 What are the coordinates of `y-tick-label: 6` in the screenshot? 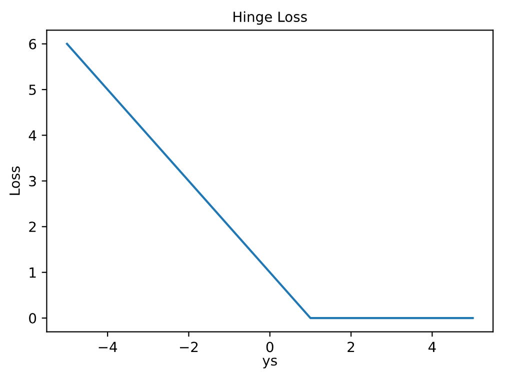 It's located at (32, 44).